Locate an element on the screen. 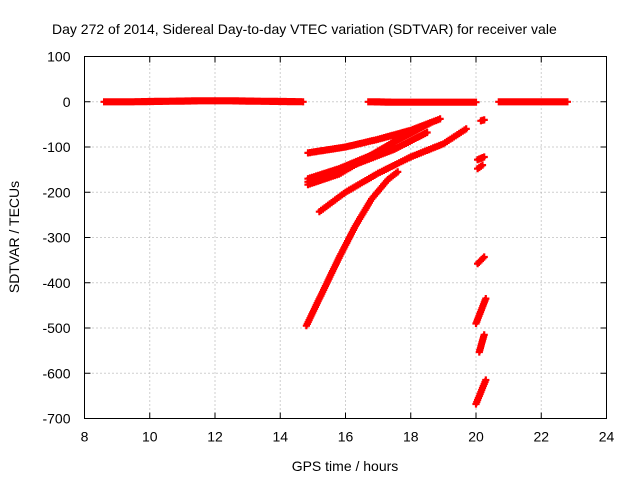 The image size is (640, 480). y-tick-label: -200 is located at coordinates (56, 192).